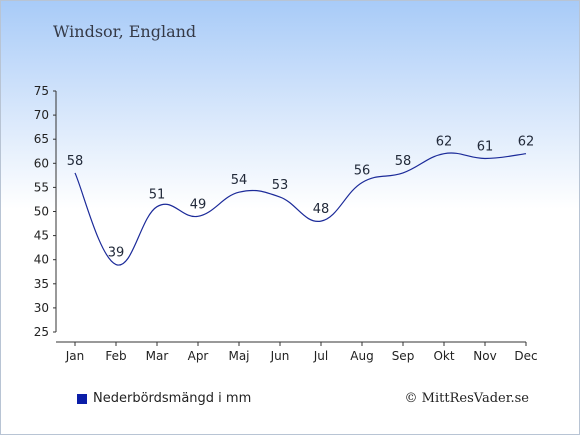  What do you see at coordinates (41, 236) in the screenshot?
I see `y-tick-label: 45` at bounding box center [41, 236].